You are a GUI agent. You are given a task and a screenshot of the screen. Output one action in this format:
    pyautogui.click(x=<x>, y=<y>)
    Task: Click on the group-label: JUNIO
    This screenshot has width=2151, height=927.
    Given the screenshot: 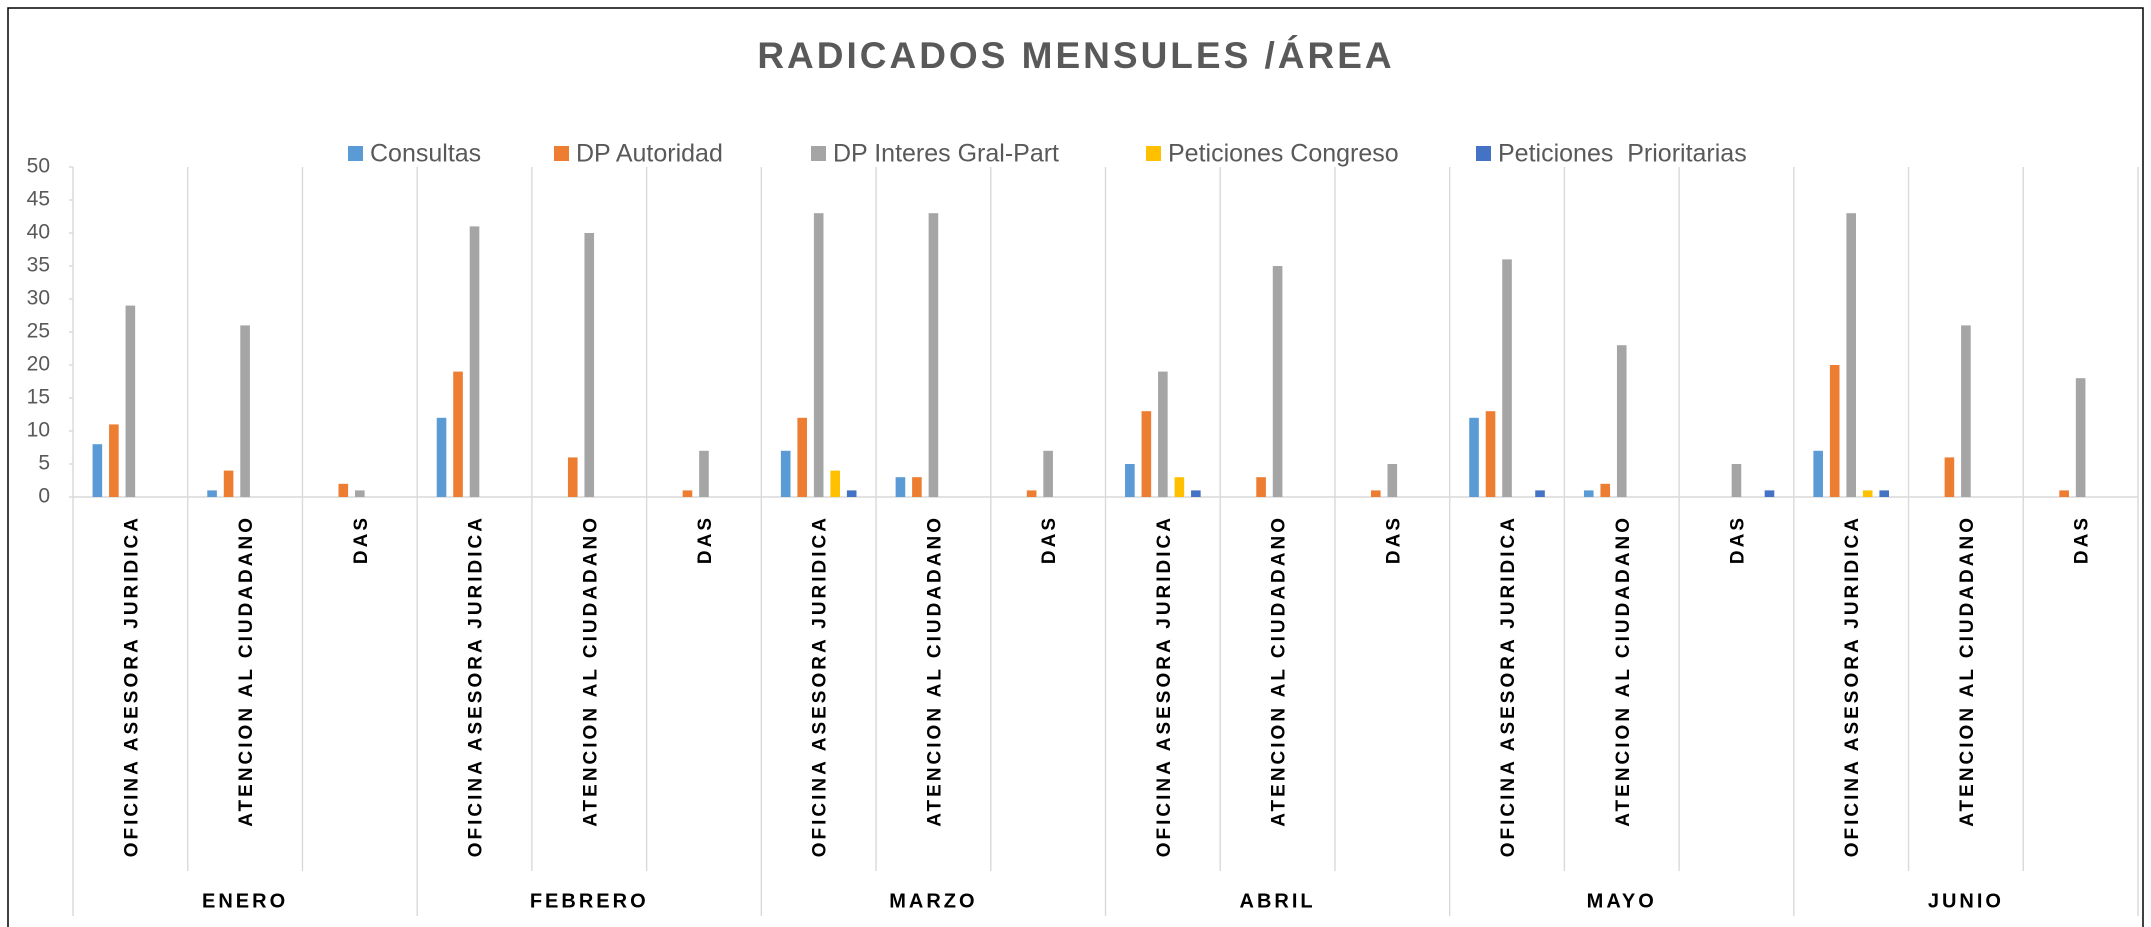 What is the action you would take?
    pyautogui.click(x=1966, y=901)
    